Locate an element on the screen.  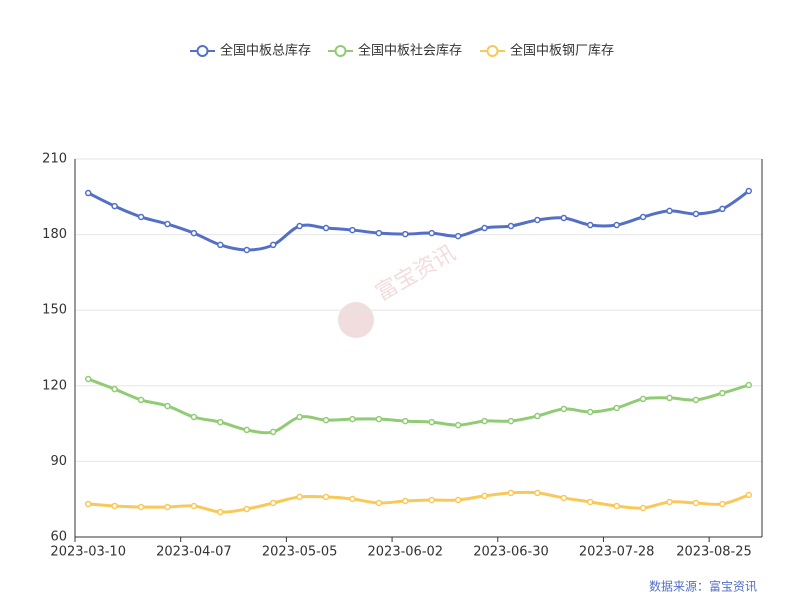
y-tick-label: 180 is located at coordinates (54, 234).